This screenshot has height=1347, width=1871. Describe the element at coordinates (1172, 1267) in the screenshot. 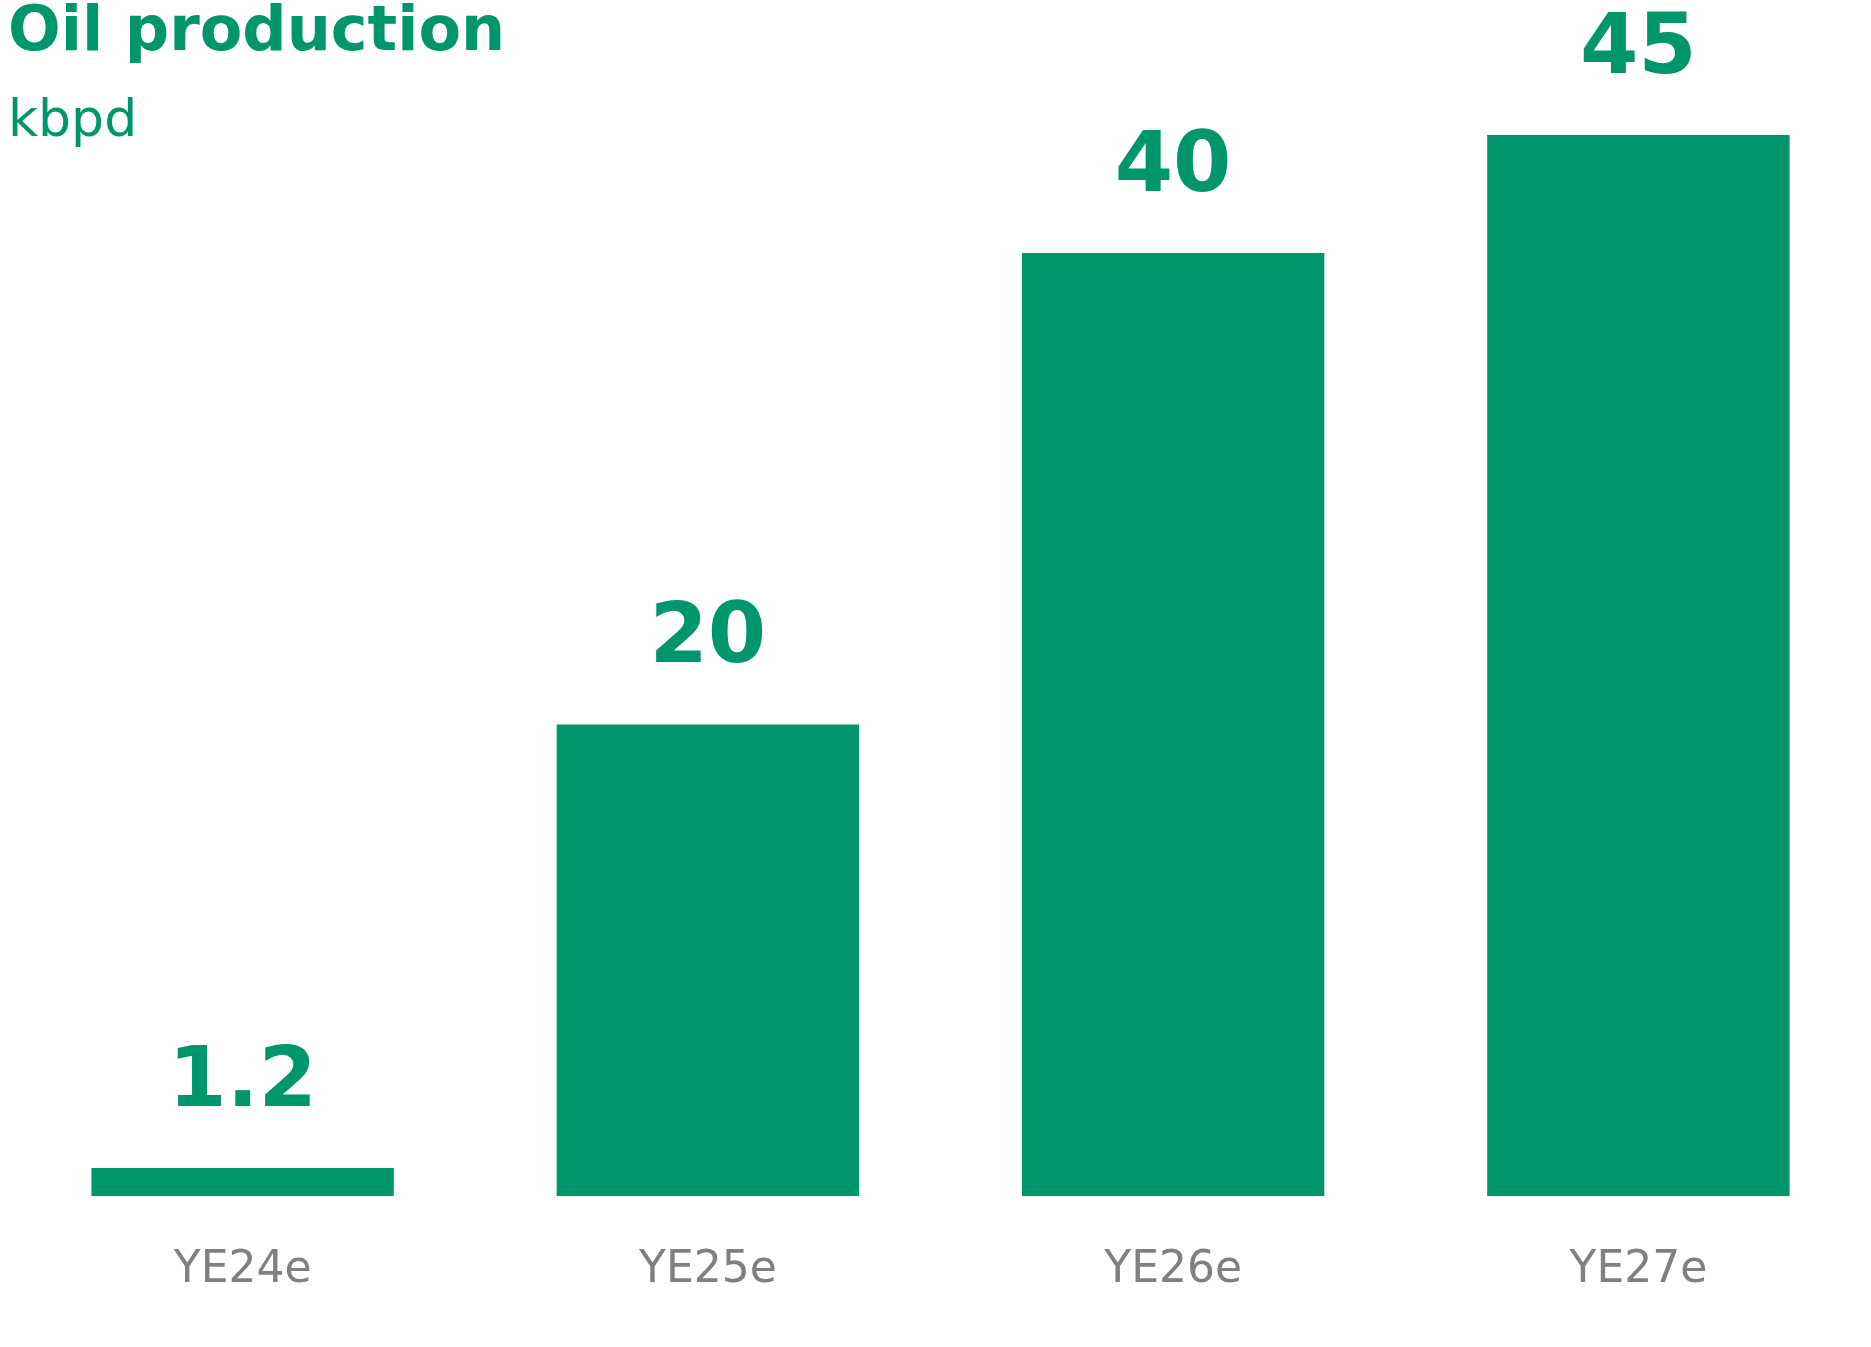

I see `x-tick-label: YE26e` at that location.